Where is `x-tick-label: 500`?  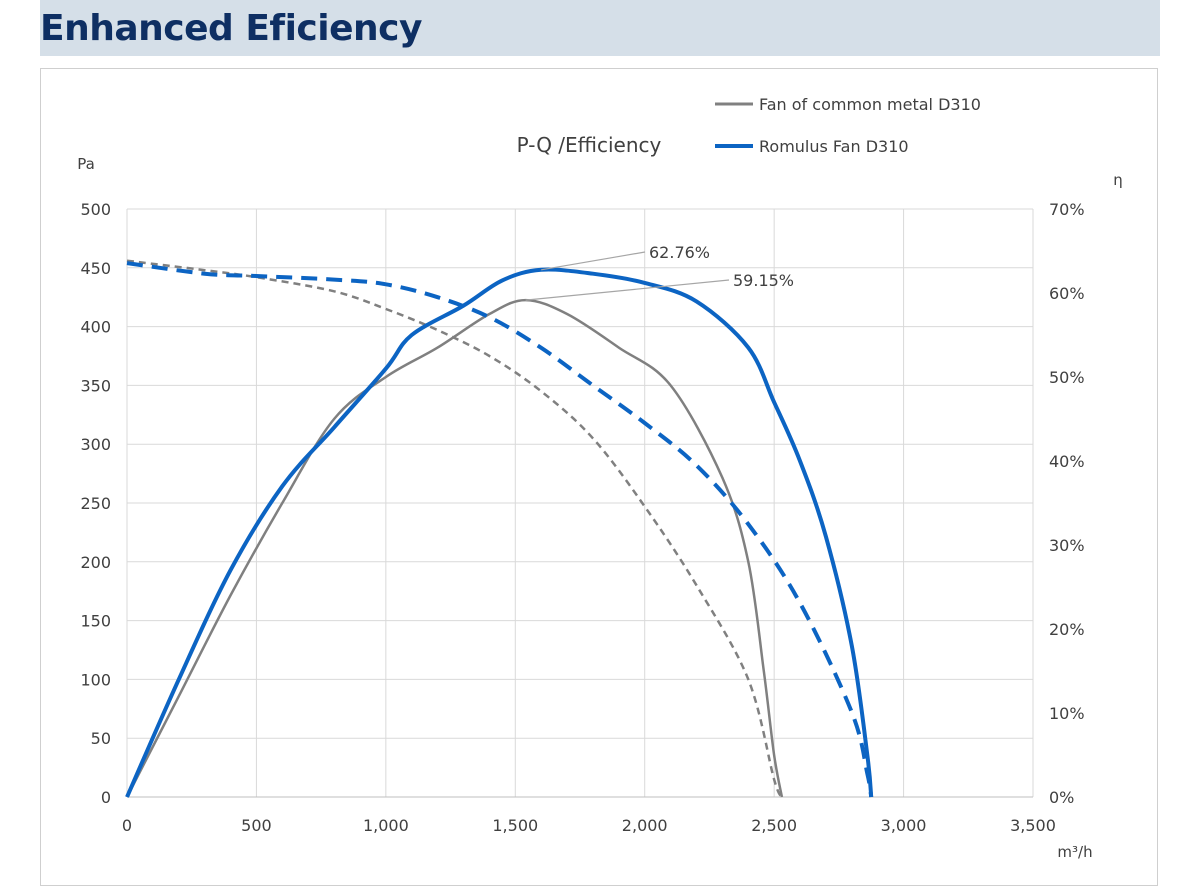 x-tick-label: 500 is located at coordinates (256, 825).